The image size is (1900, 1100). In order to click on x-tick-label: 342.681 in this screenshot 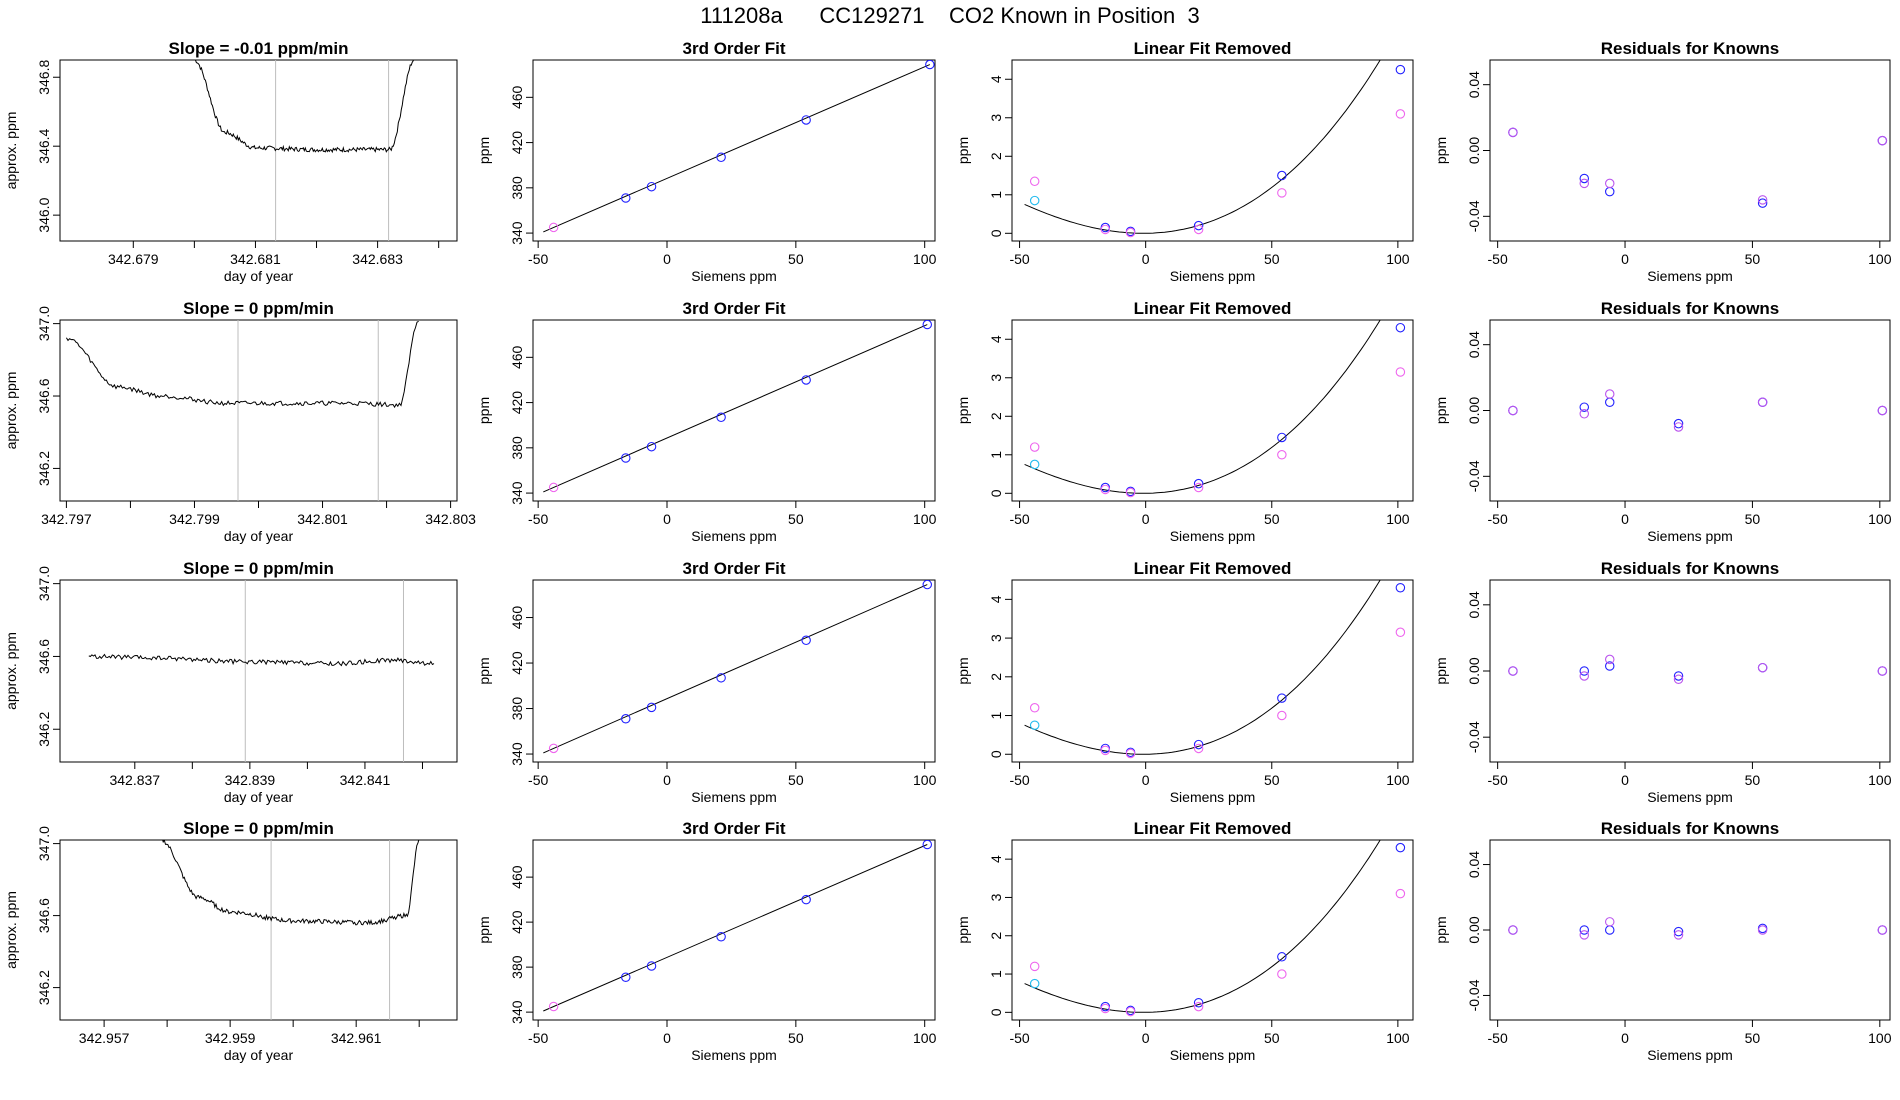, I will do `click(255, 259)`.